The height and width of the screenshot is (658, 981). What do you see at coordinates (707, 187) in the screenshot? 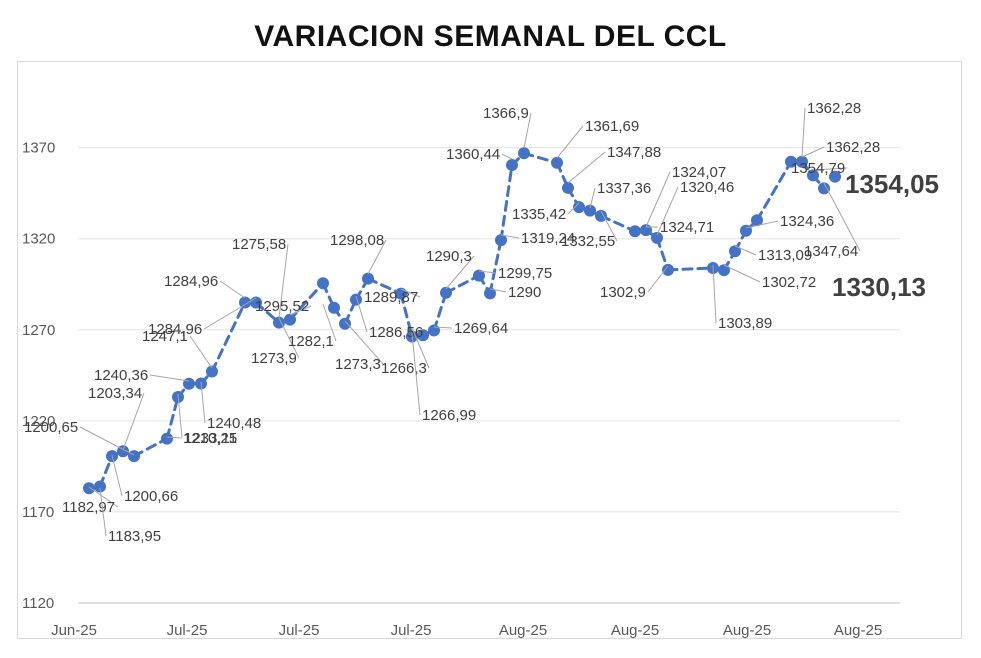
I see `data-label: 1320,46` at bounding box center [707, 187].